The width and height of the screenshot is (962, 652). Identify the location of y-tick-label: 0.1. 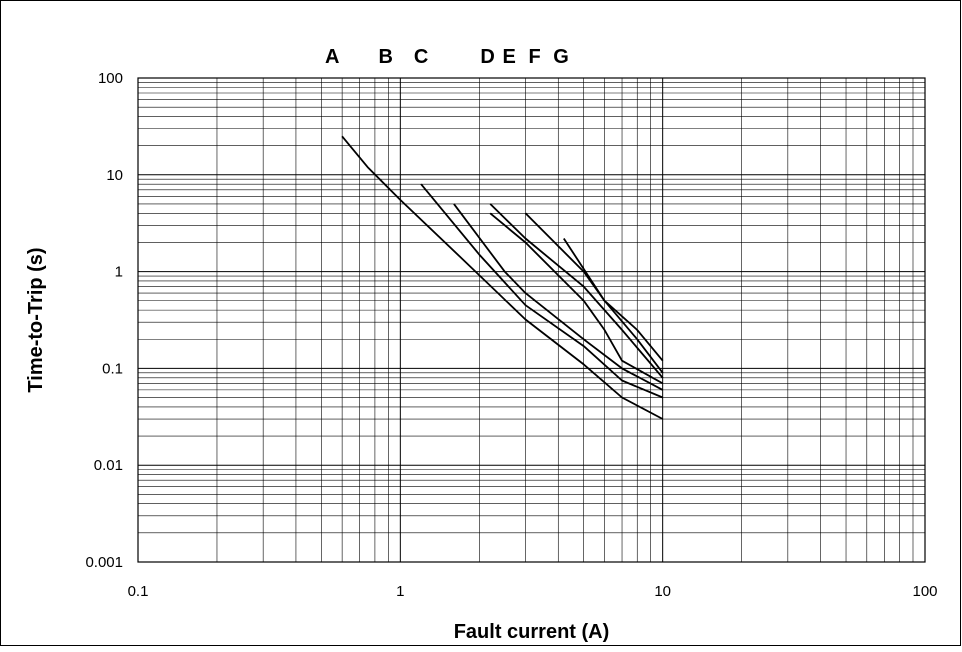
(112, 368).